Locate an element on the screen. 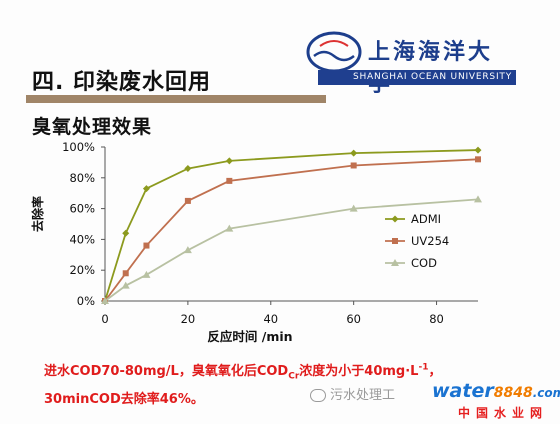 The height and width of the screenshot is (424, 560). y-tick-label: 80% is located at coordinates (82, 178).